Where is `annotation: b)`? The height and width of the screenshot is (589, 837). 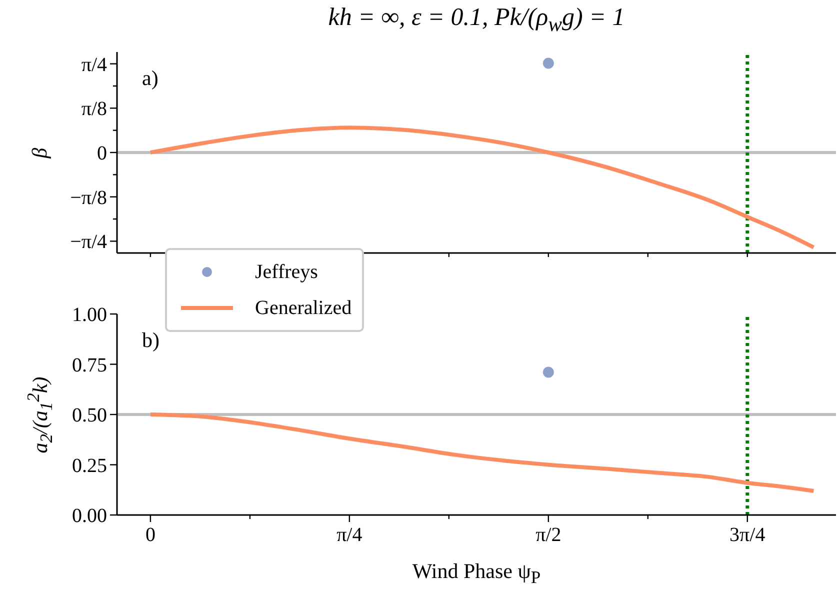 annotation: b) is located at coordinates (151, 340).